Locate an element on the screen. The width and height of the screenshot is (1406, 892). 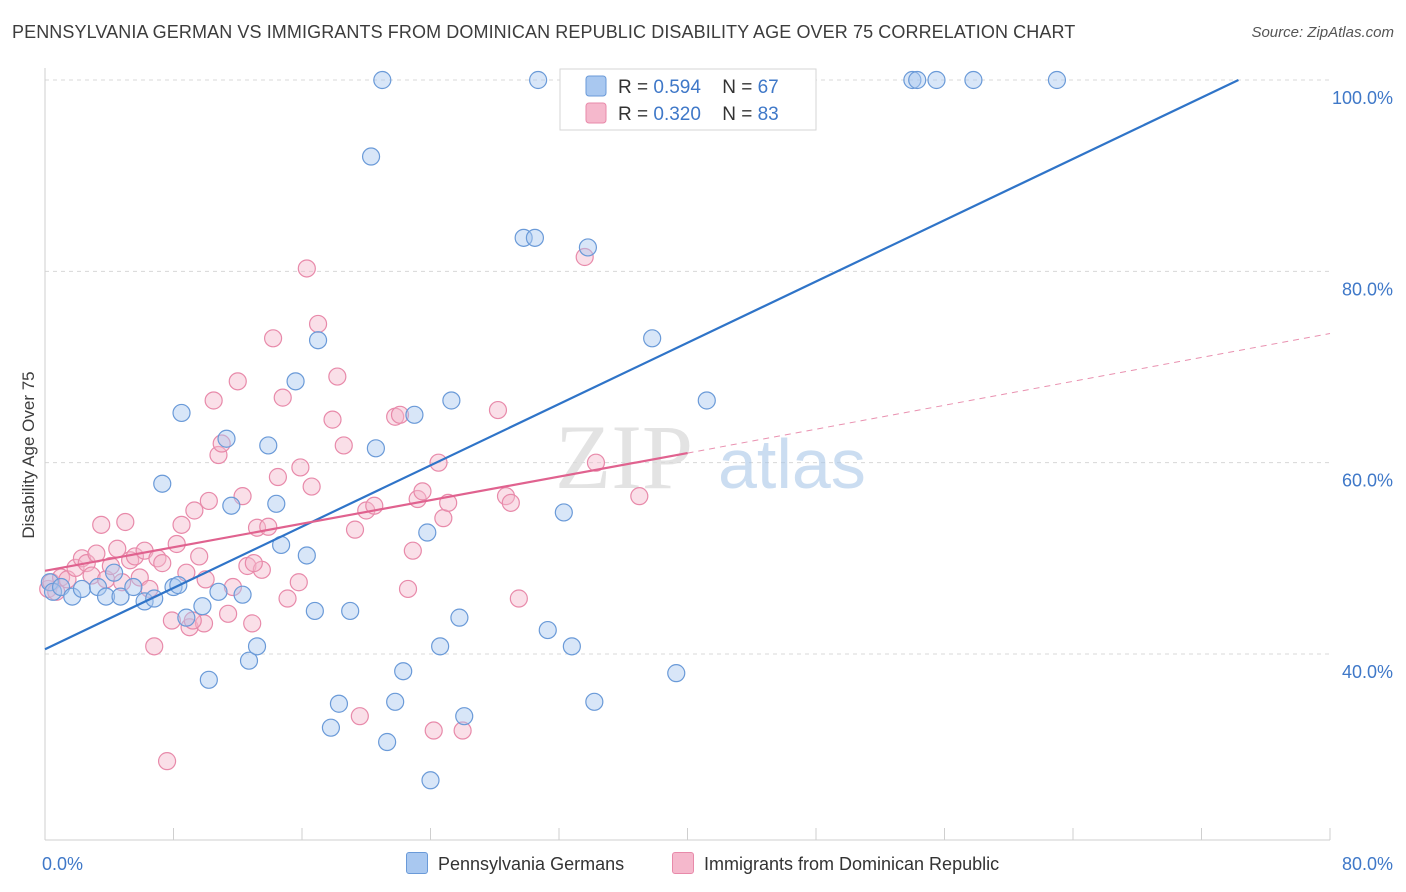
trend-extension-immigrants-dominican-republic is located at coordinates (1009, 393).